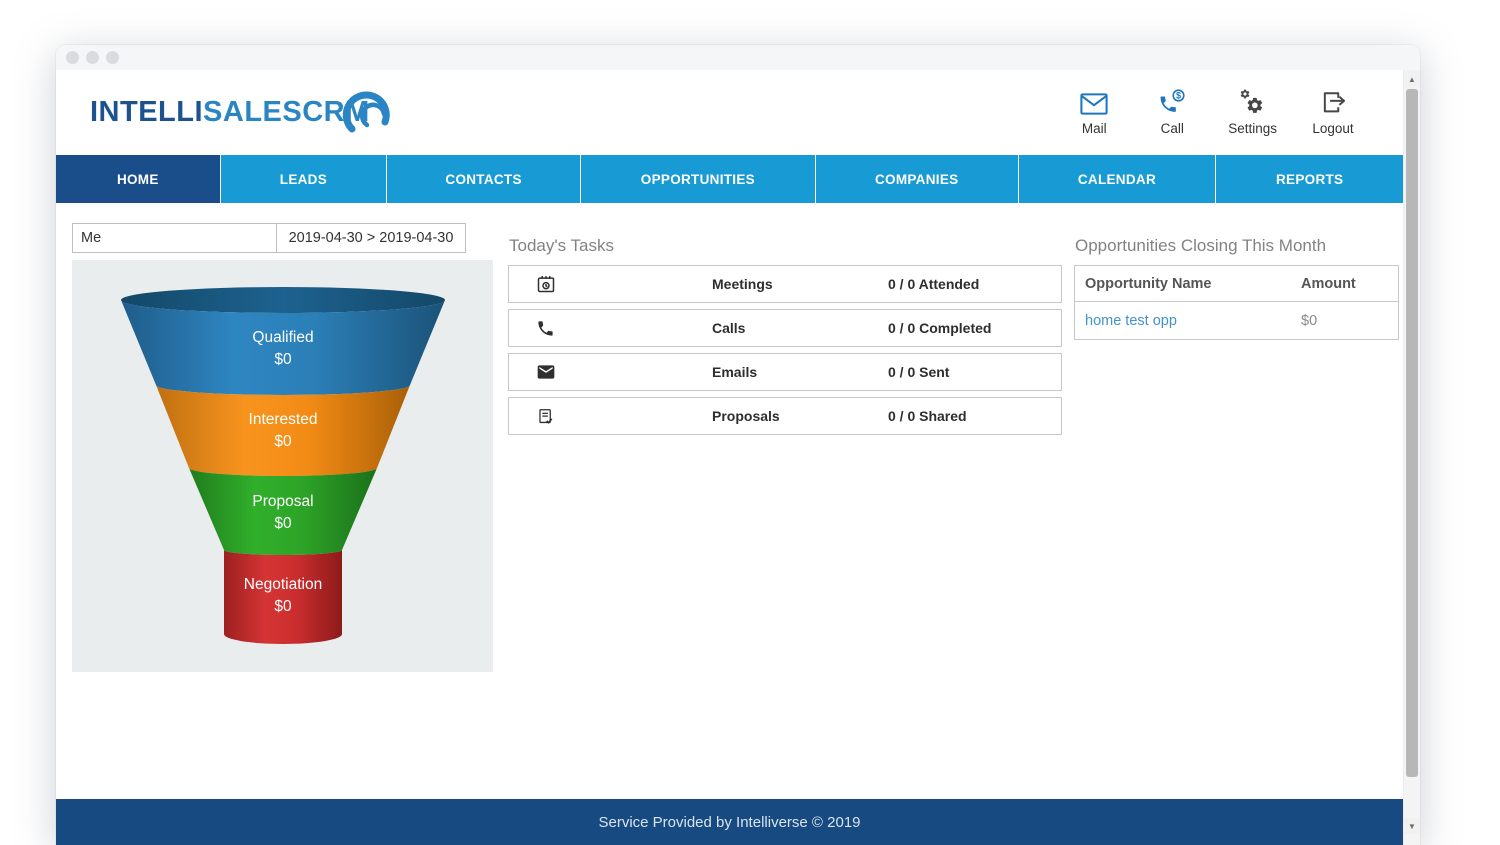 This screenshot has height=845, width=1500. I want to click on task-label: Meetings, so click(742, 284).